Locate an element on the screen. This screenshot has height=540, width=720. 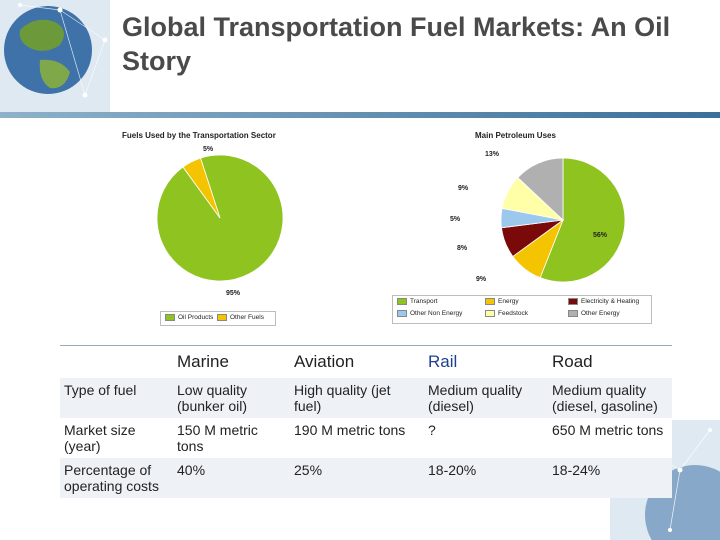
legend-item-feedstock: Feedstock is located at coordinates (506, 313).